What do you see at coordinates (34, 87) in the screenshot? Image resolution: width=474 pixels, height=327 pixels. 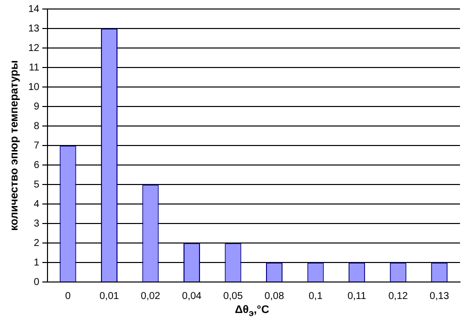 I see `y-tick-label: 10` at bounding box center [34, 87].